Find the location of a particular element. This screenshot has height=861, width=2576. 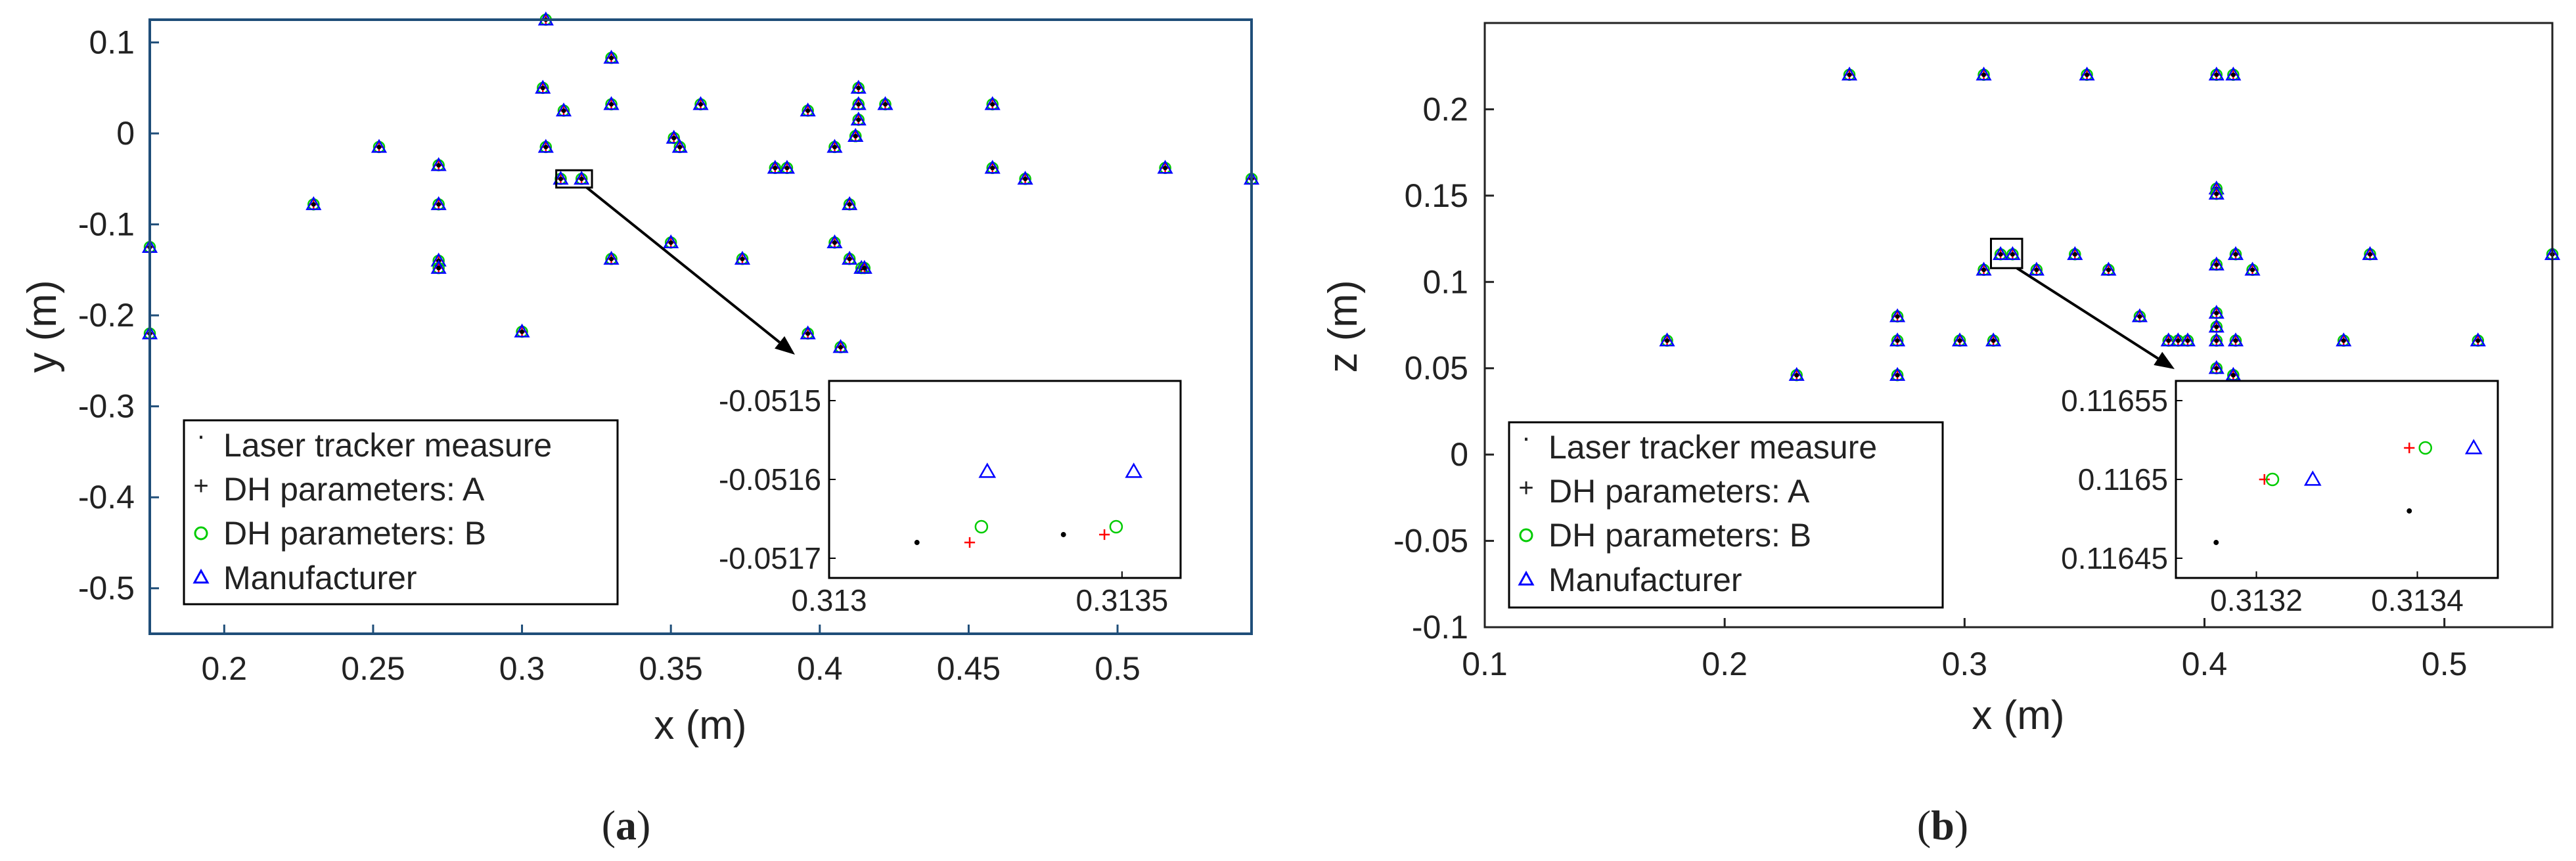

inset-marker-manufacturer is located at coordinates (1133, 470).